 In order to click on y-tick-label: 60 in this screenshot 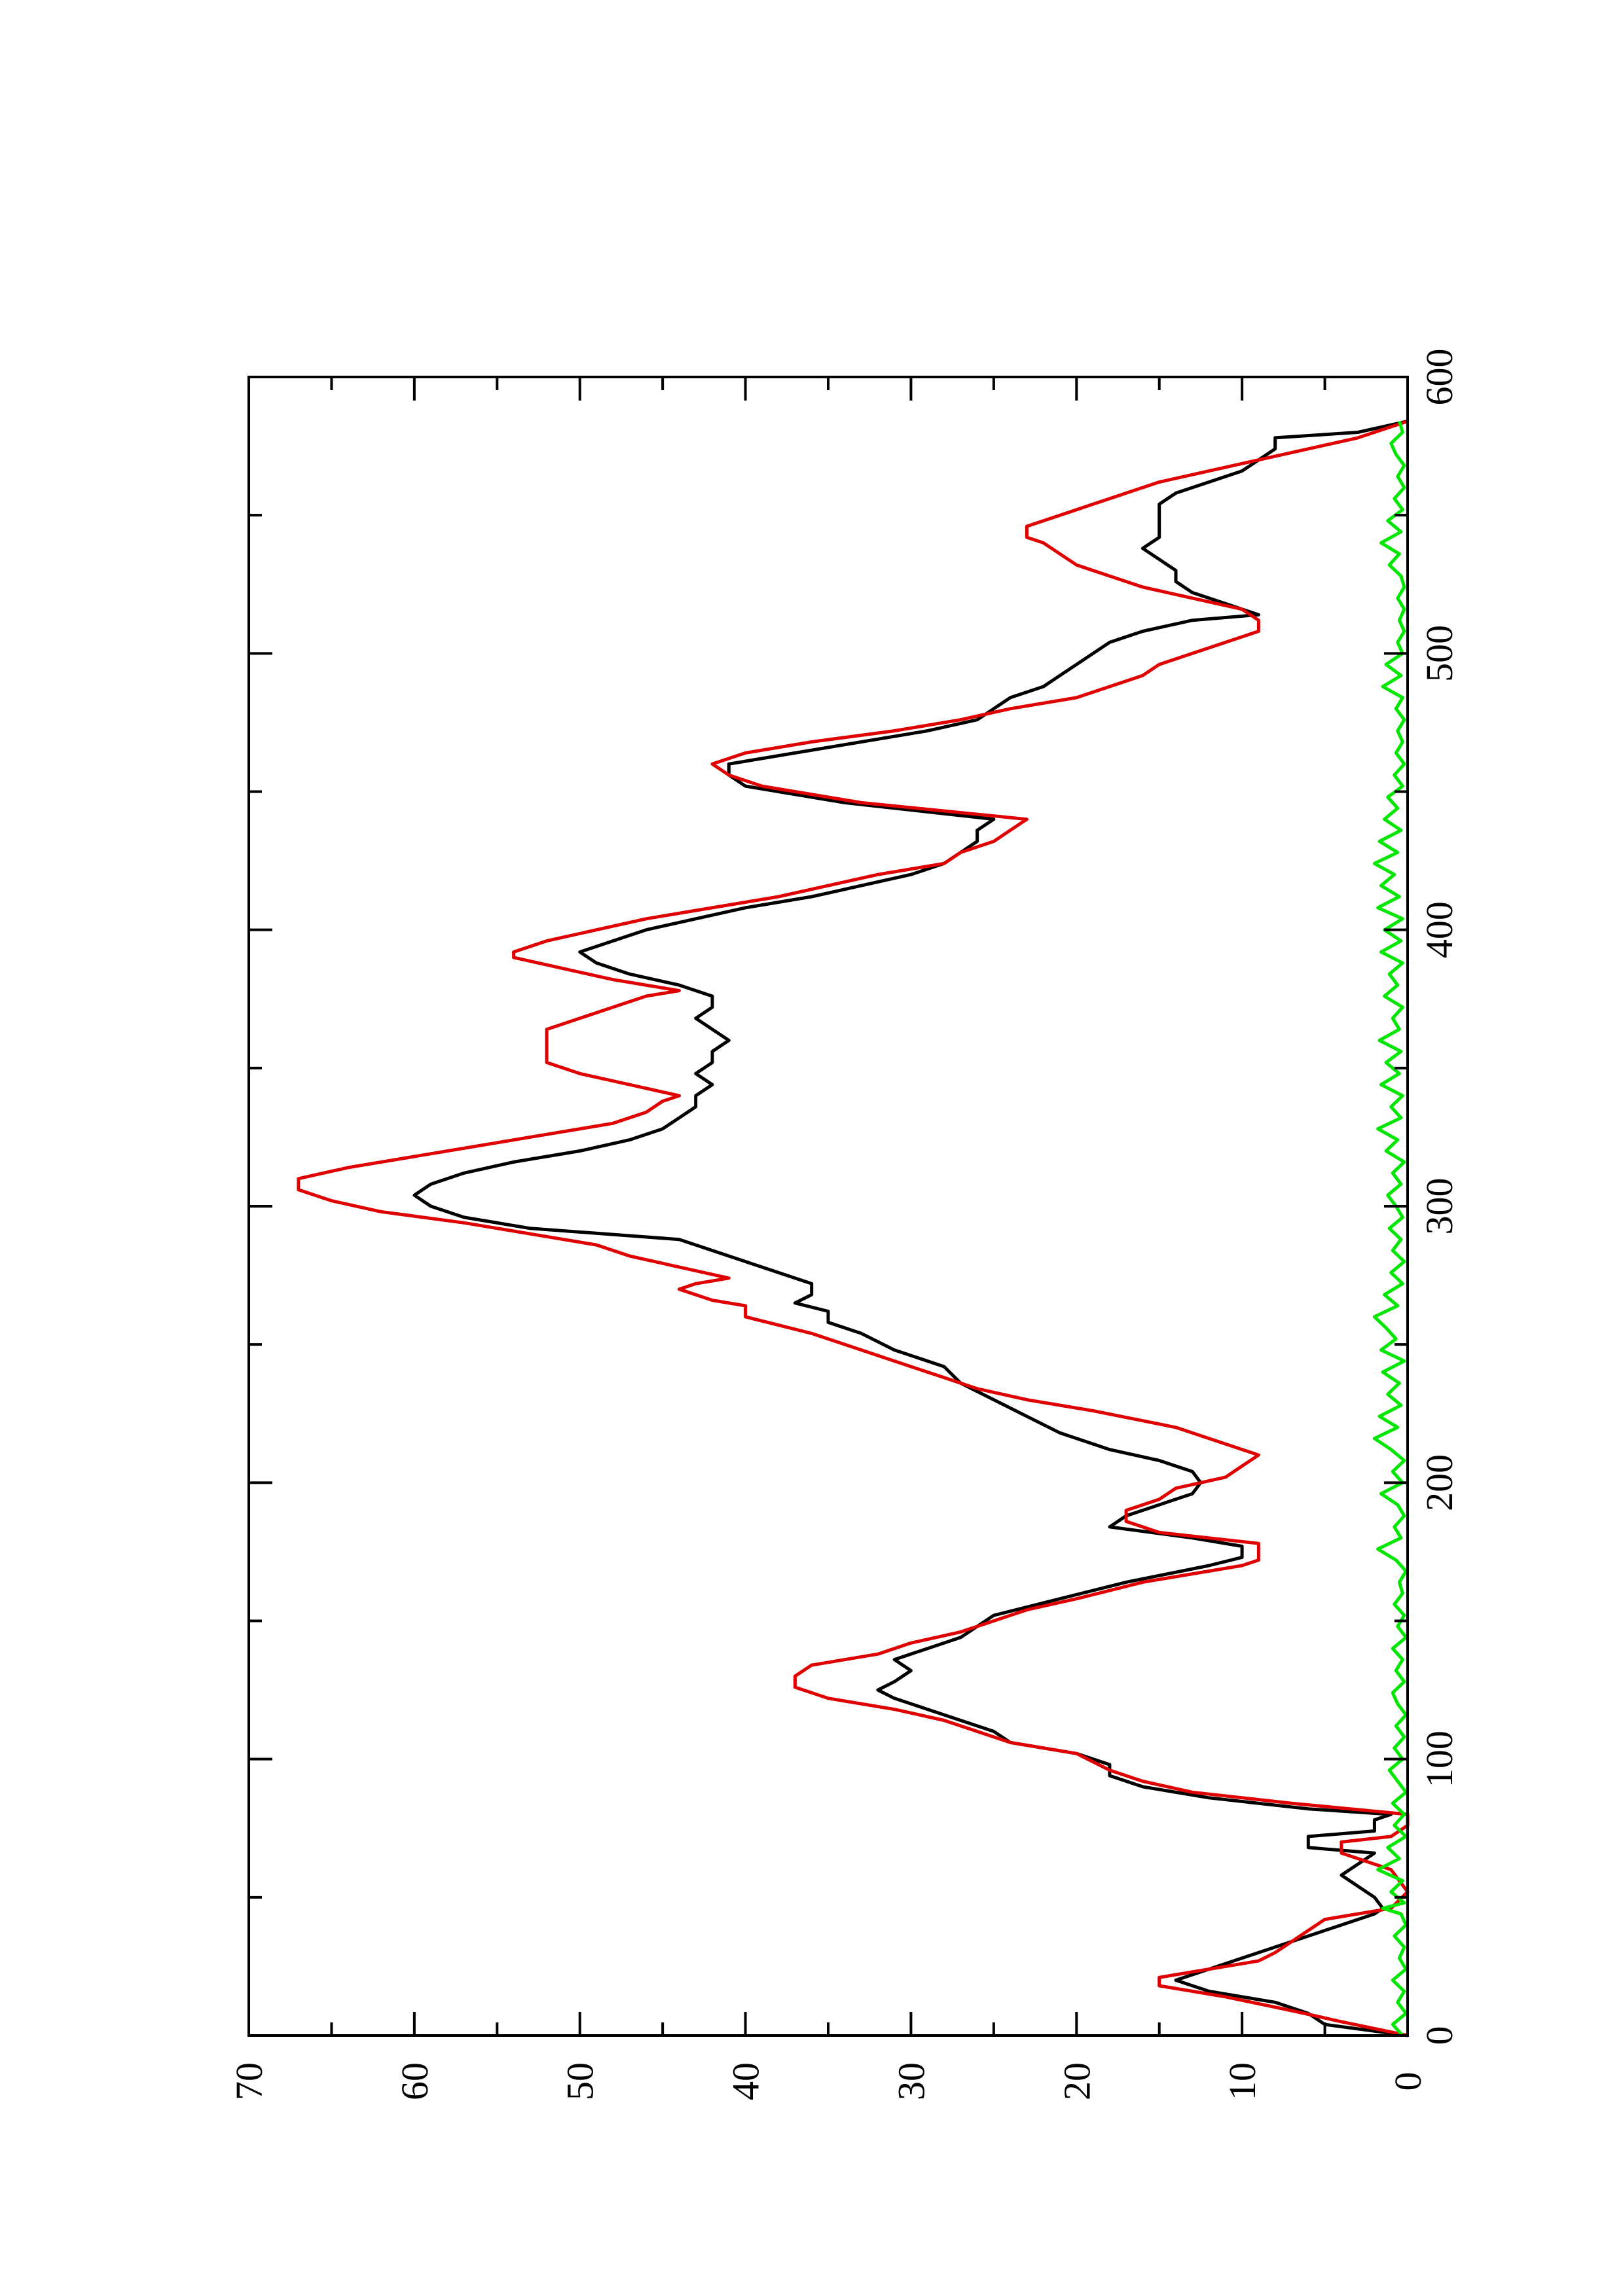, I will do `click(414, 2081)`.